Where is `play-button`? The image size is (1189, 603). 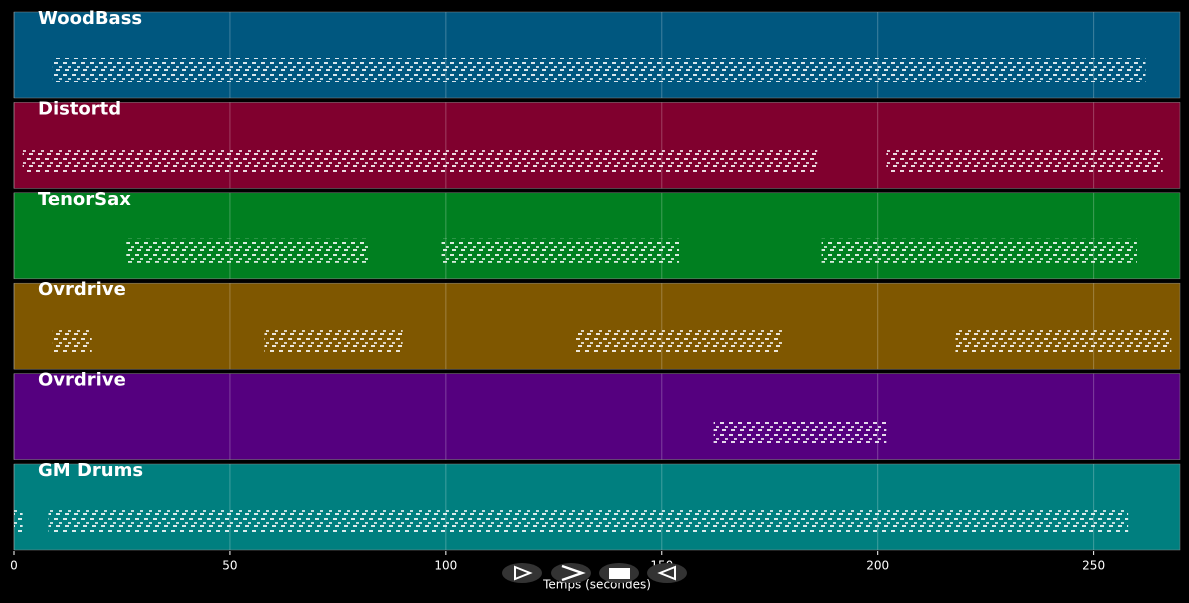 play-button is located at coordinates (522, 573).